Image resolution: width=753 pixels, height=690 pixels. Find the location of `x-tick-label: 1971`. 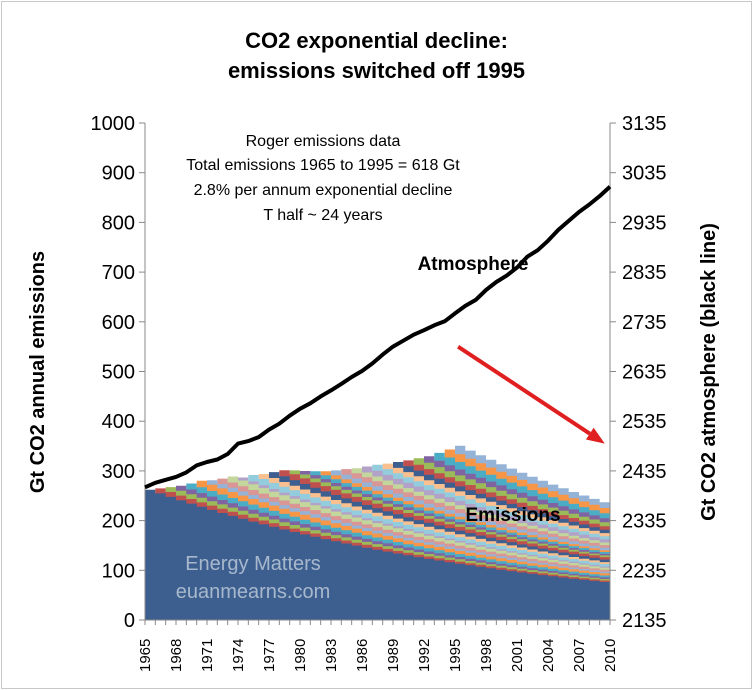

x-tick-label: 1971 is located at coordinates (207, 655).